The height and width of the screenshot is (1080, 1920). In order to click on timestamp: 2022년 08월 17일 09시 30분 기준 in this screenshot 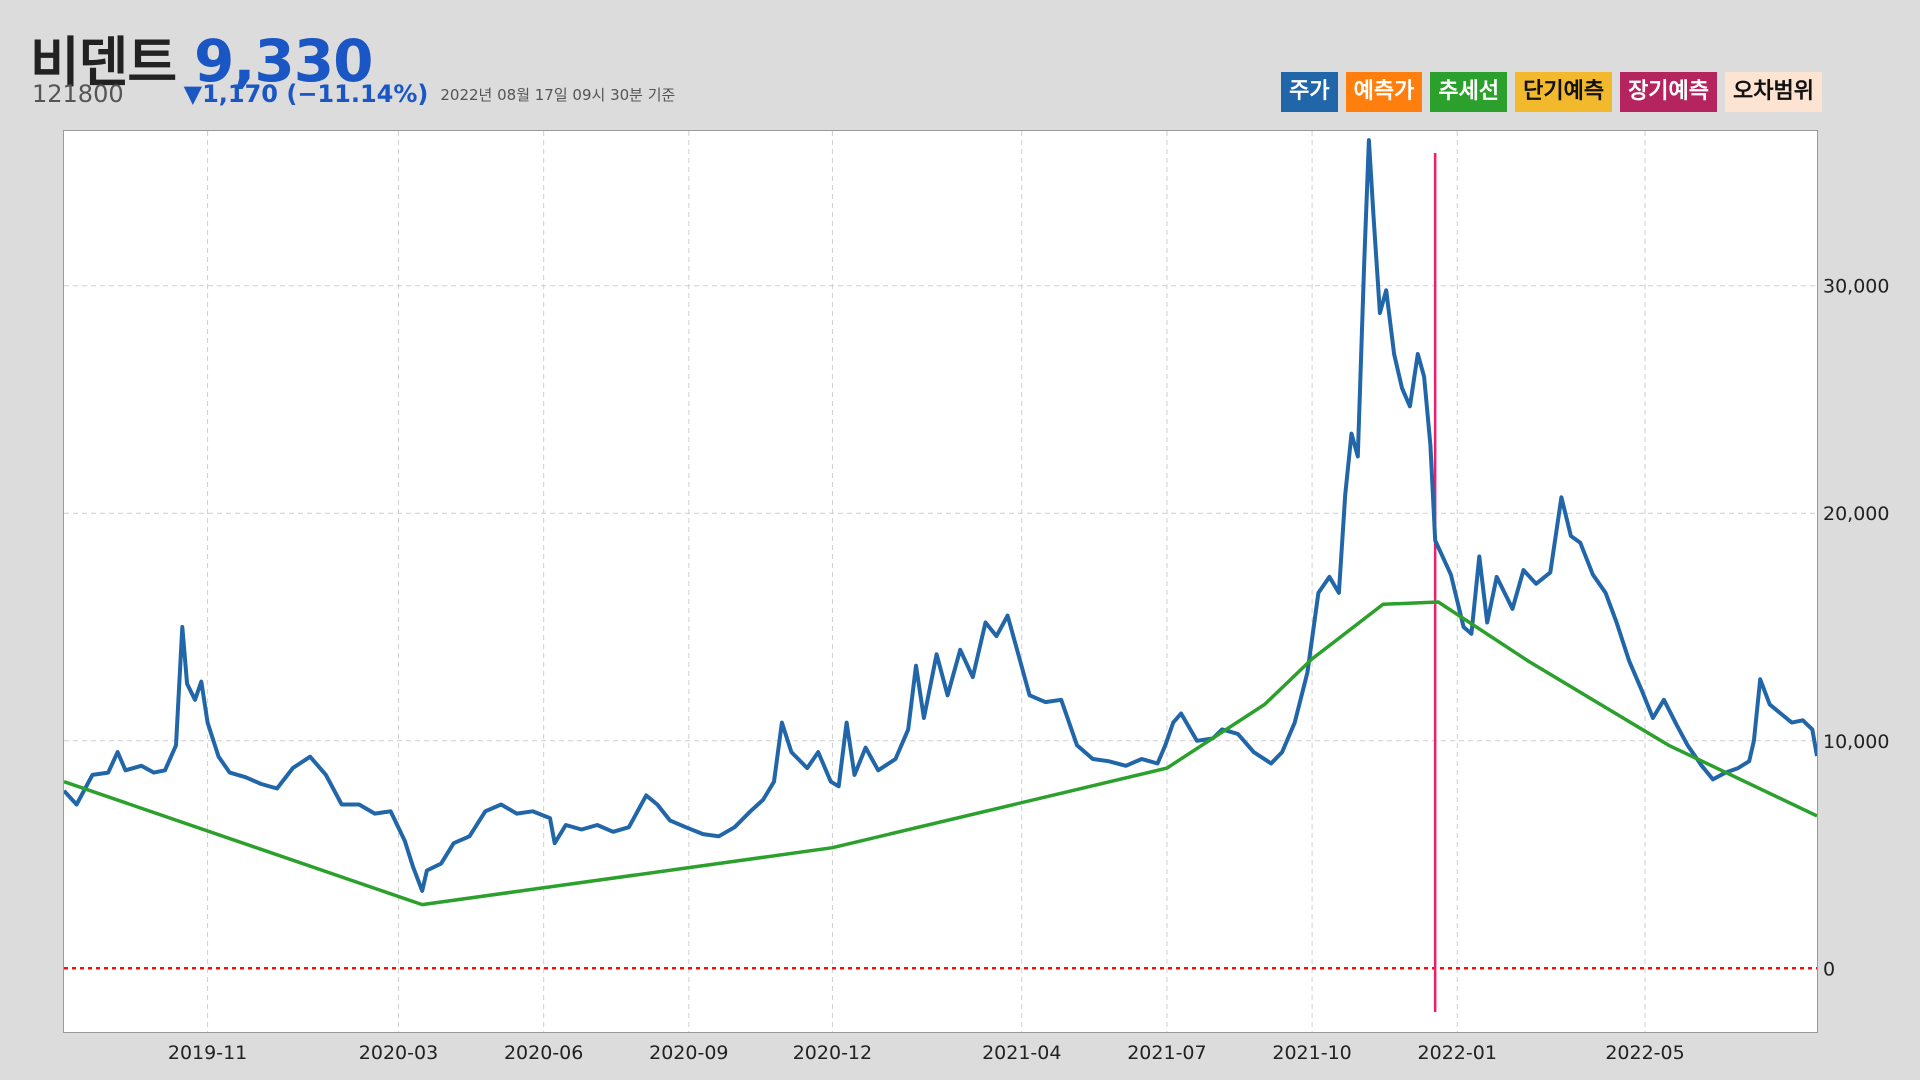, I will do `click(558, 94)`.